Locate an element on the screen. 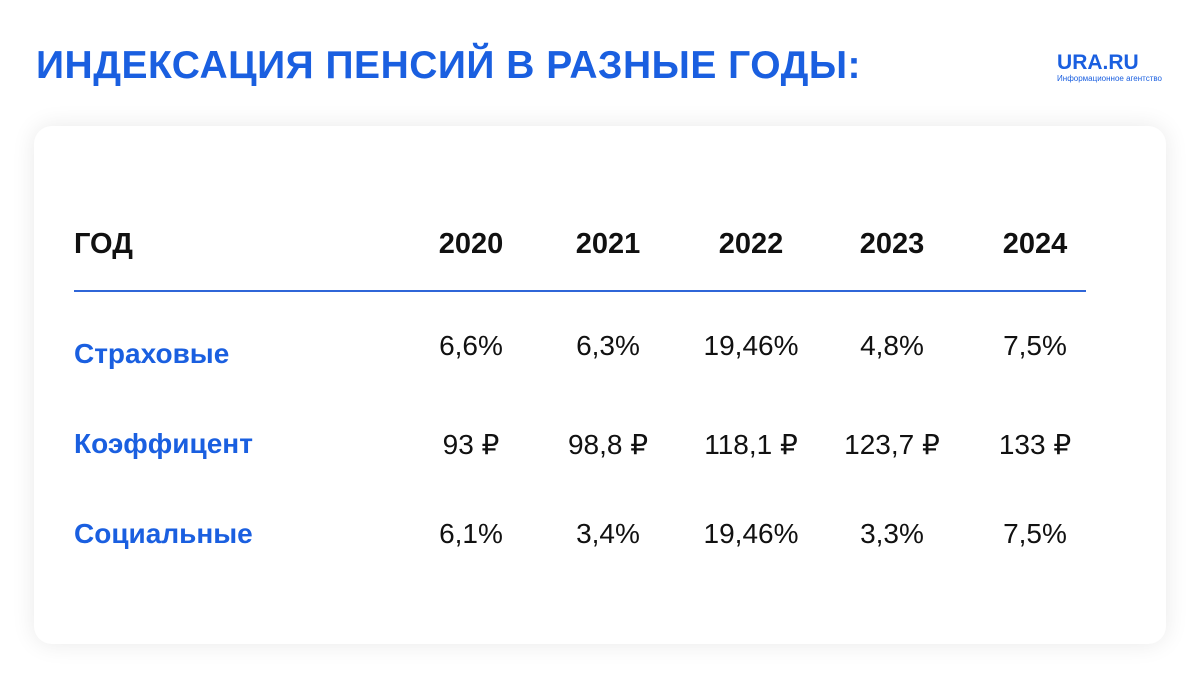  logo-subtitle: Информационное агентство is located at coordinates (1109, 78).